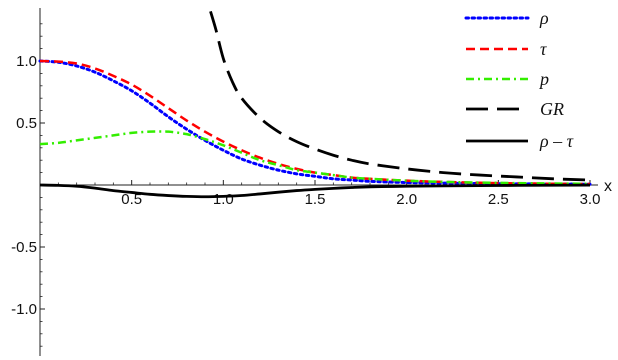 The image size is (618, 360). What do you see at coordinates (608, 186) in the screenshot?
I see `x-axis-title: x` at bounding box center [608, 186].